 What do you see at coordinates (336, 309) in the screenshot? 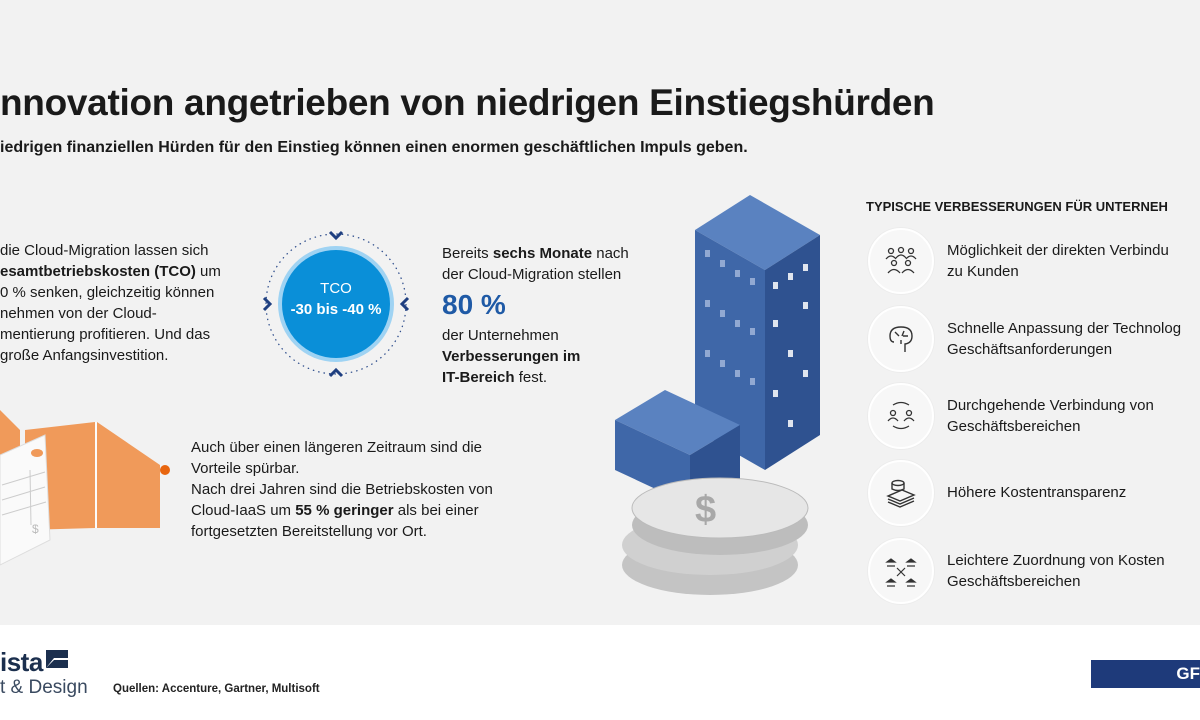
I see `tco-value: -30 bis -40 %` at bounding box center [336, 309].